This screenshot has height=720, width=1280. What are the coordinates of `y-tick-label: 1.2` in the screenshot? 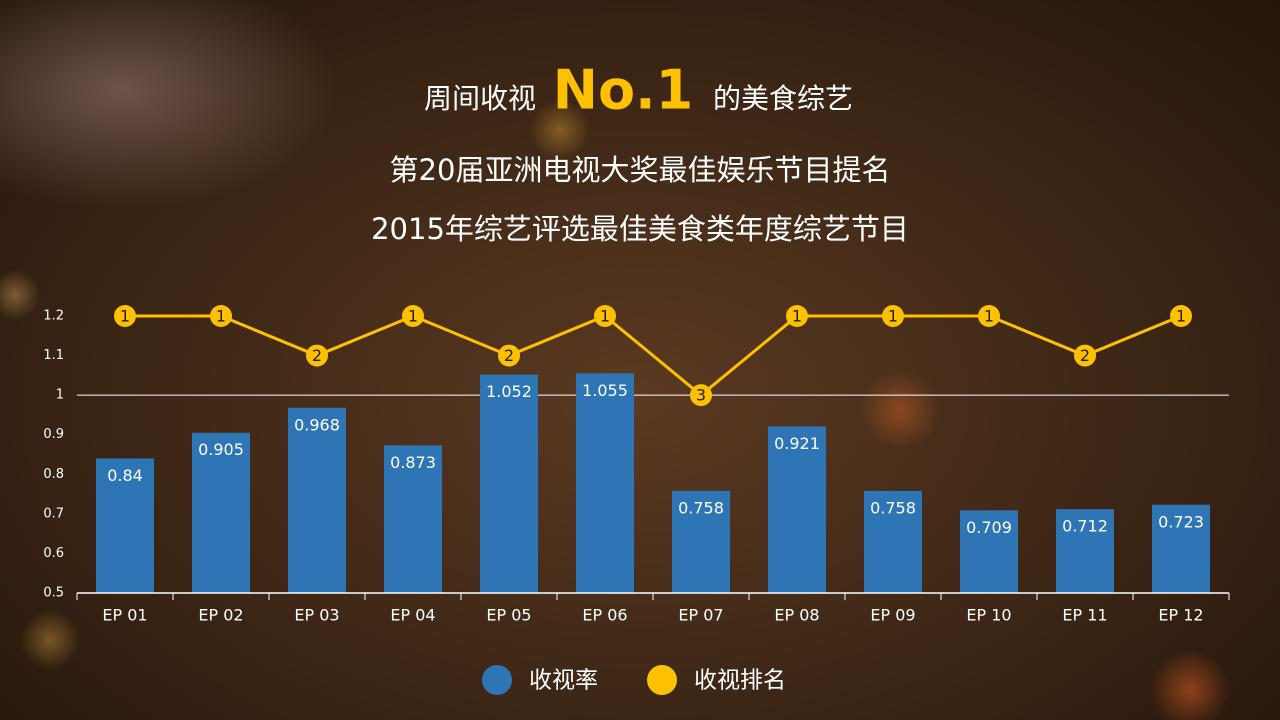 It's located at (53, 316).